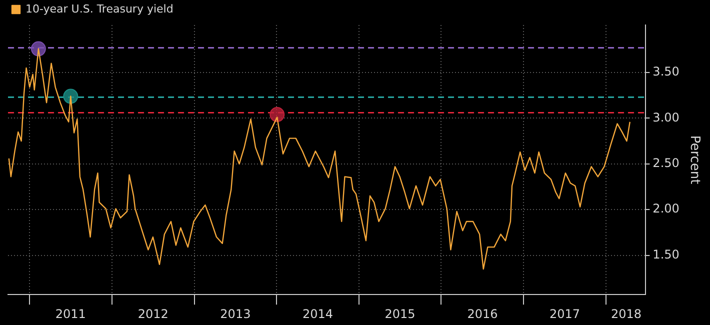  I want to click on x-tick-label: 2016, so click(482, 313).